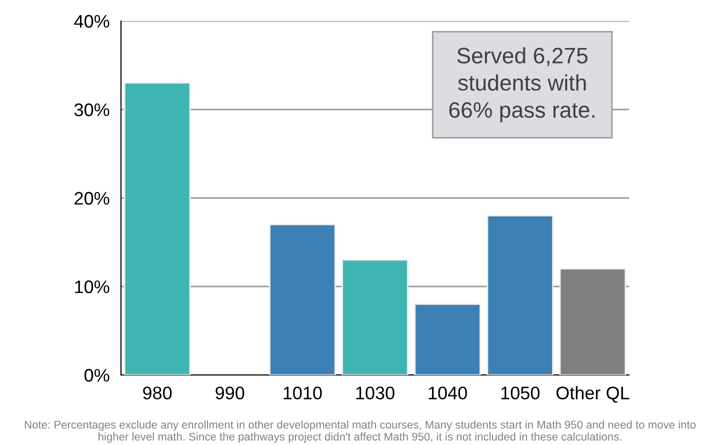 The width and height of the screenshot is (720, 445). Describe the element at coordinates (520, 393) in the screenshot. I see `x-tick-label: 1050` at that location.